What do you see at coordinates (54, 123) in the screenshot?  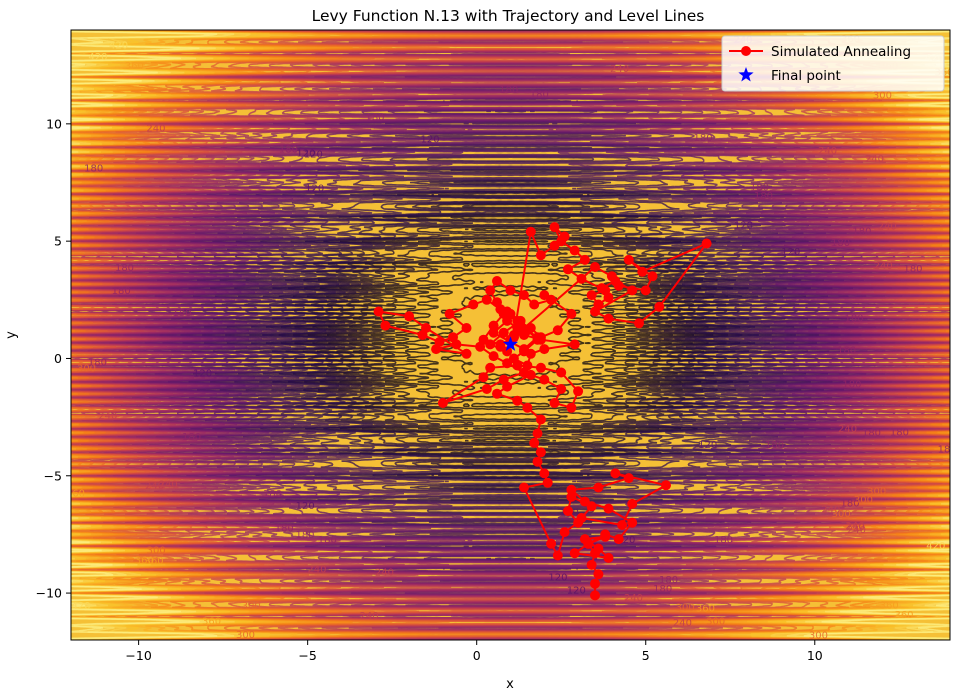 I see `y-tick-label: 10` at bounding box center [54, 123].